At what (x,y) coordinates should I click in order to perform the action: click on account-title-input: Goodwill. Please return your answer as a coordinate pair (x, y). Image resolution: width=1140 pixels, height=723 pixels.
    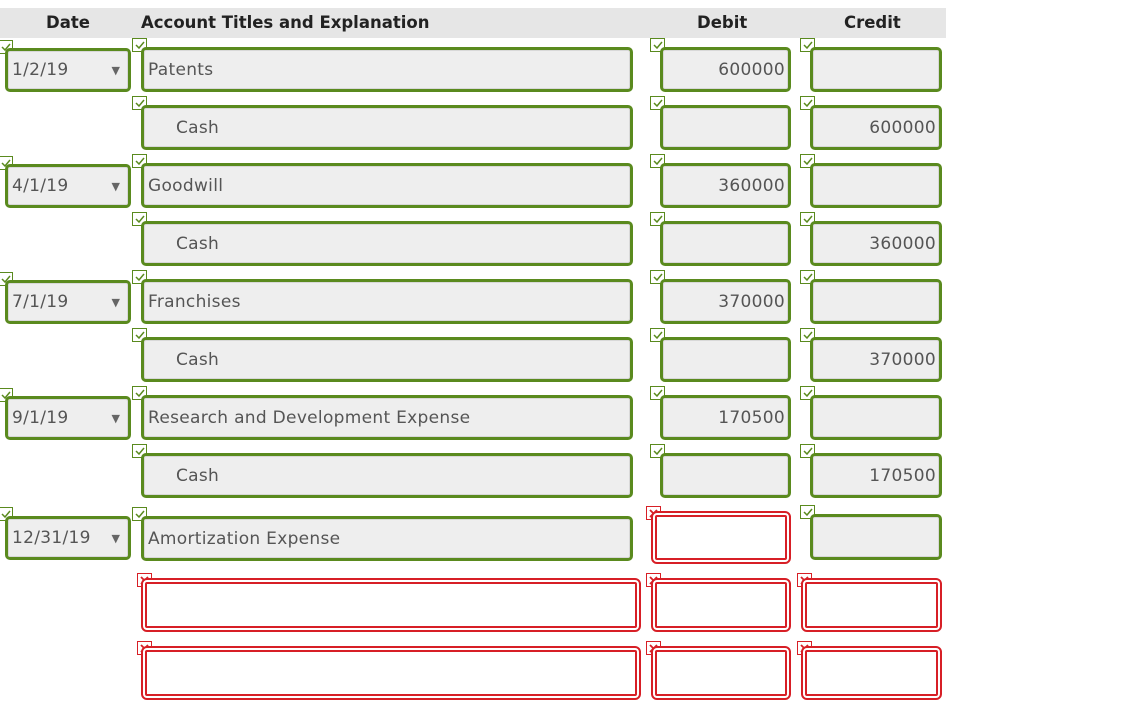
    Looking at the image, I should click on (387, 185).